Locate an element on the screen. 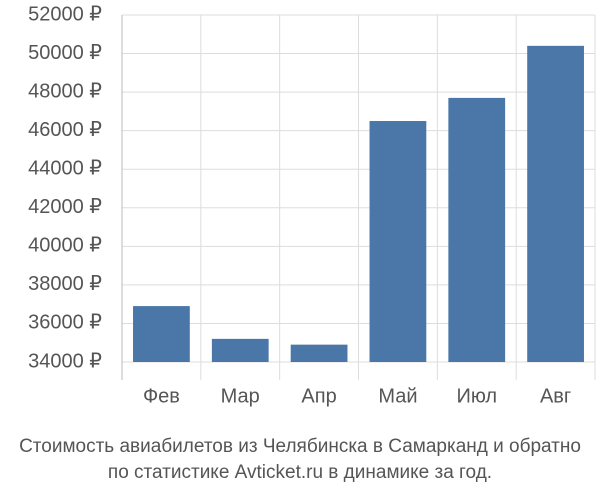 The width and height of the screenshot is (600, 500). x-tick-label: Мар is located at coordinates (240, 396).